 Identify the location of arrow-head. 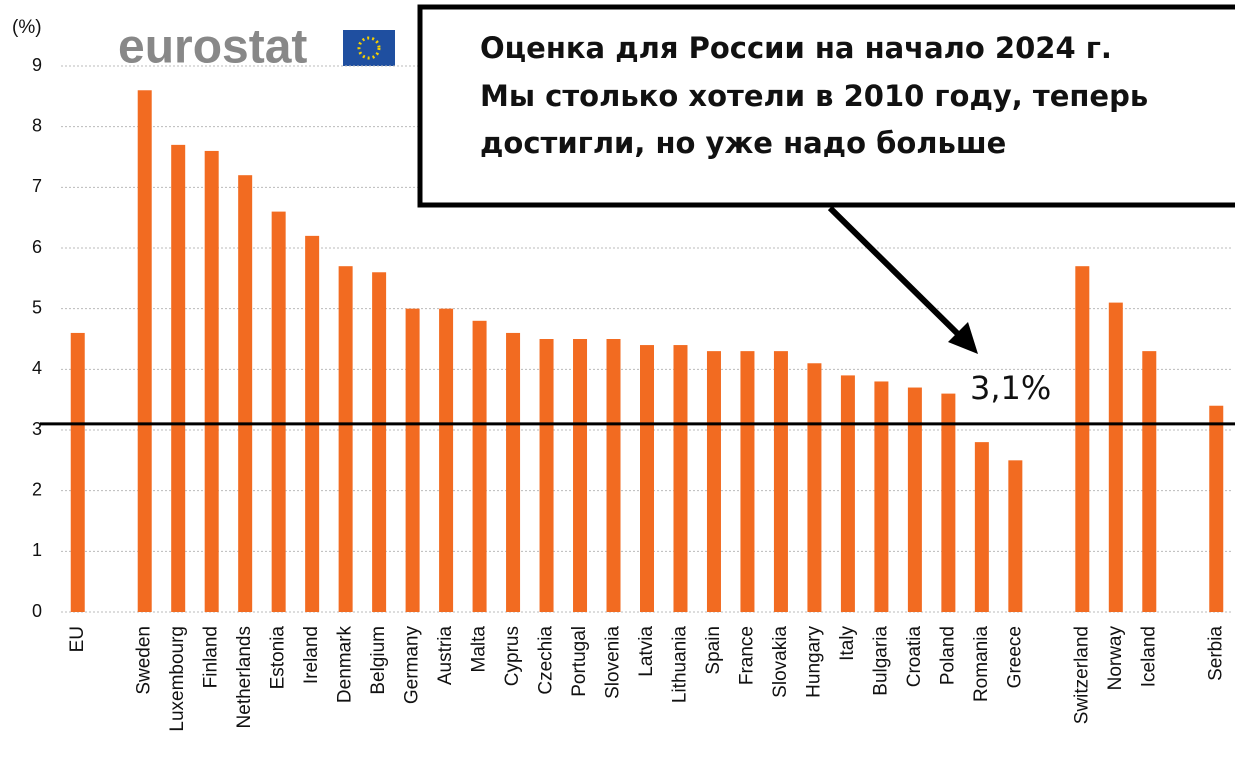
(963, 338).